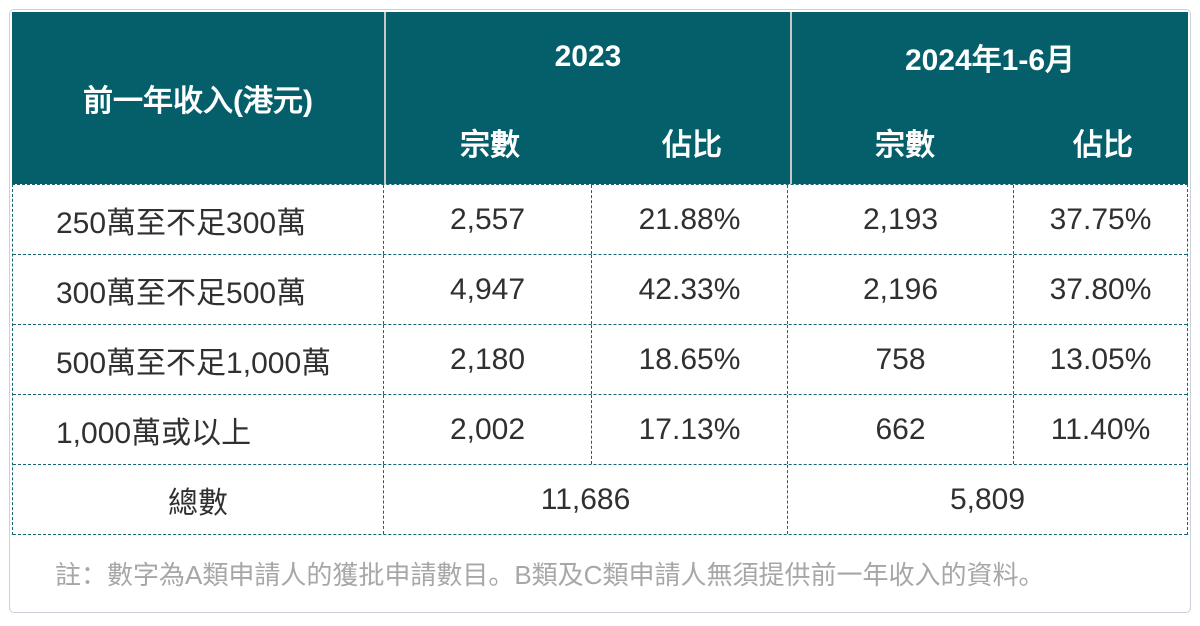 The image size is (1200, 626). Describe the element at coordinates (588, 98) in the screenshot. I see `header-group-2023: 2023 宗數 佔比` at that location.